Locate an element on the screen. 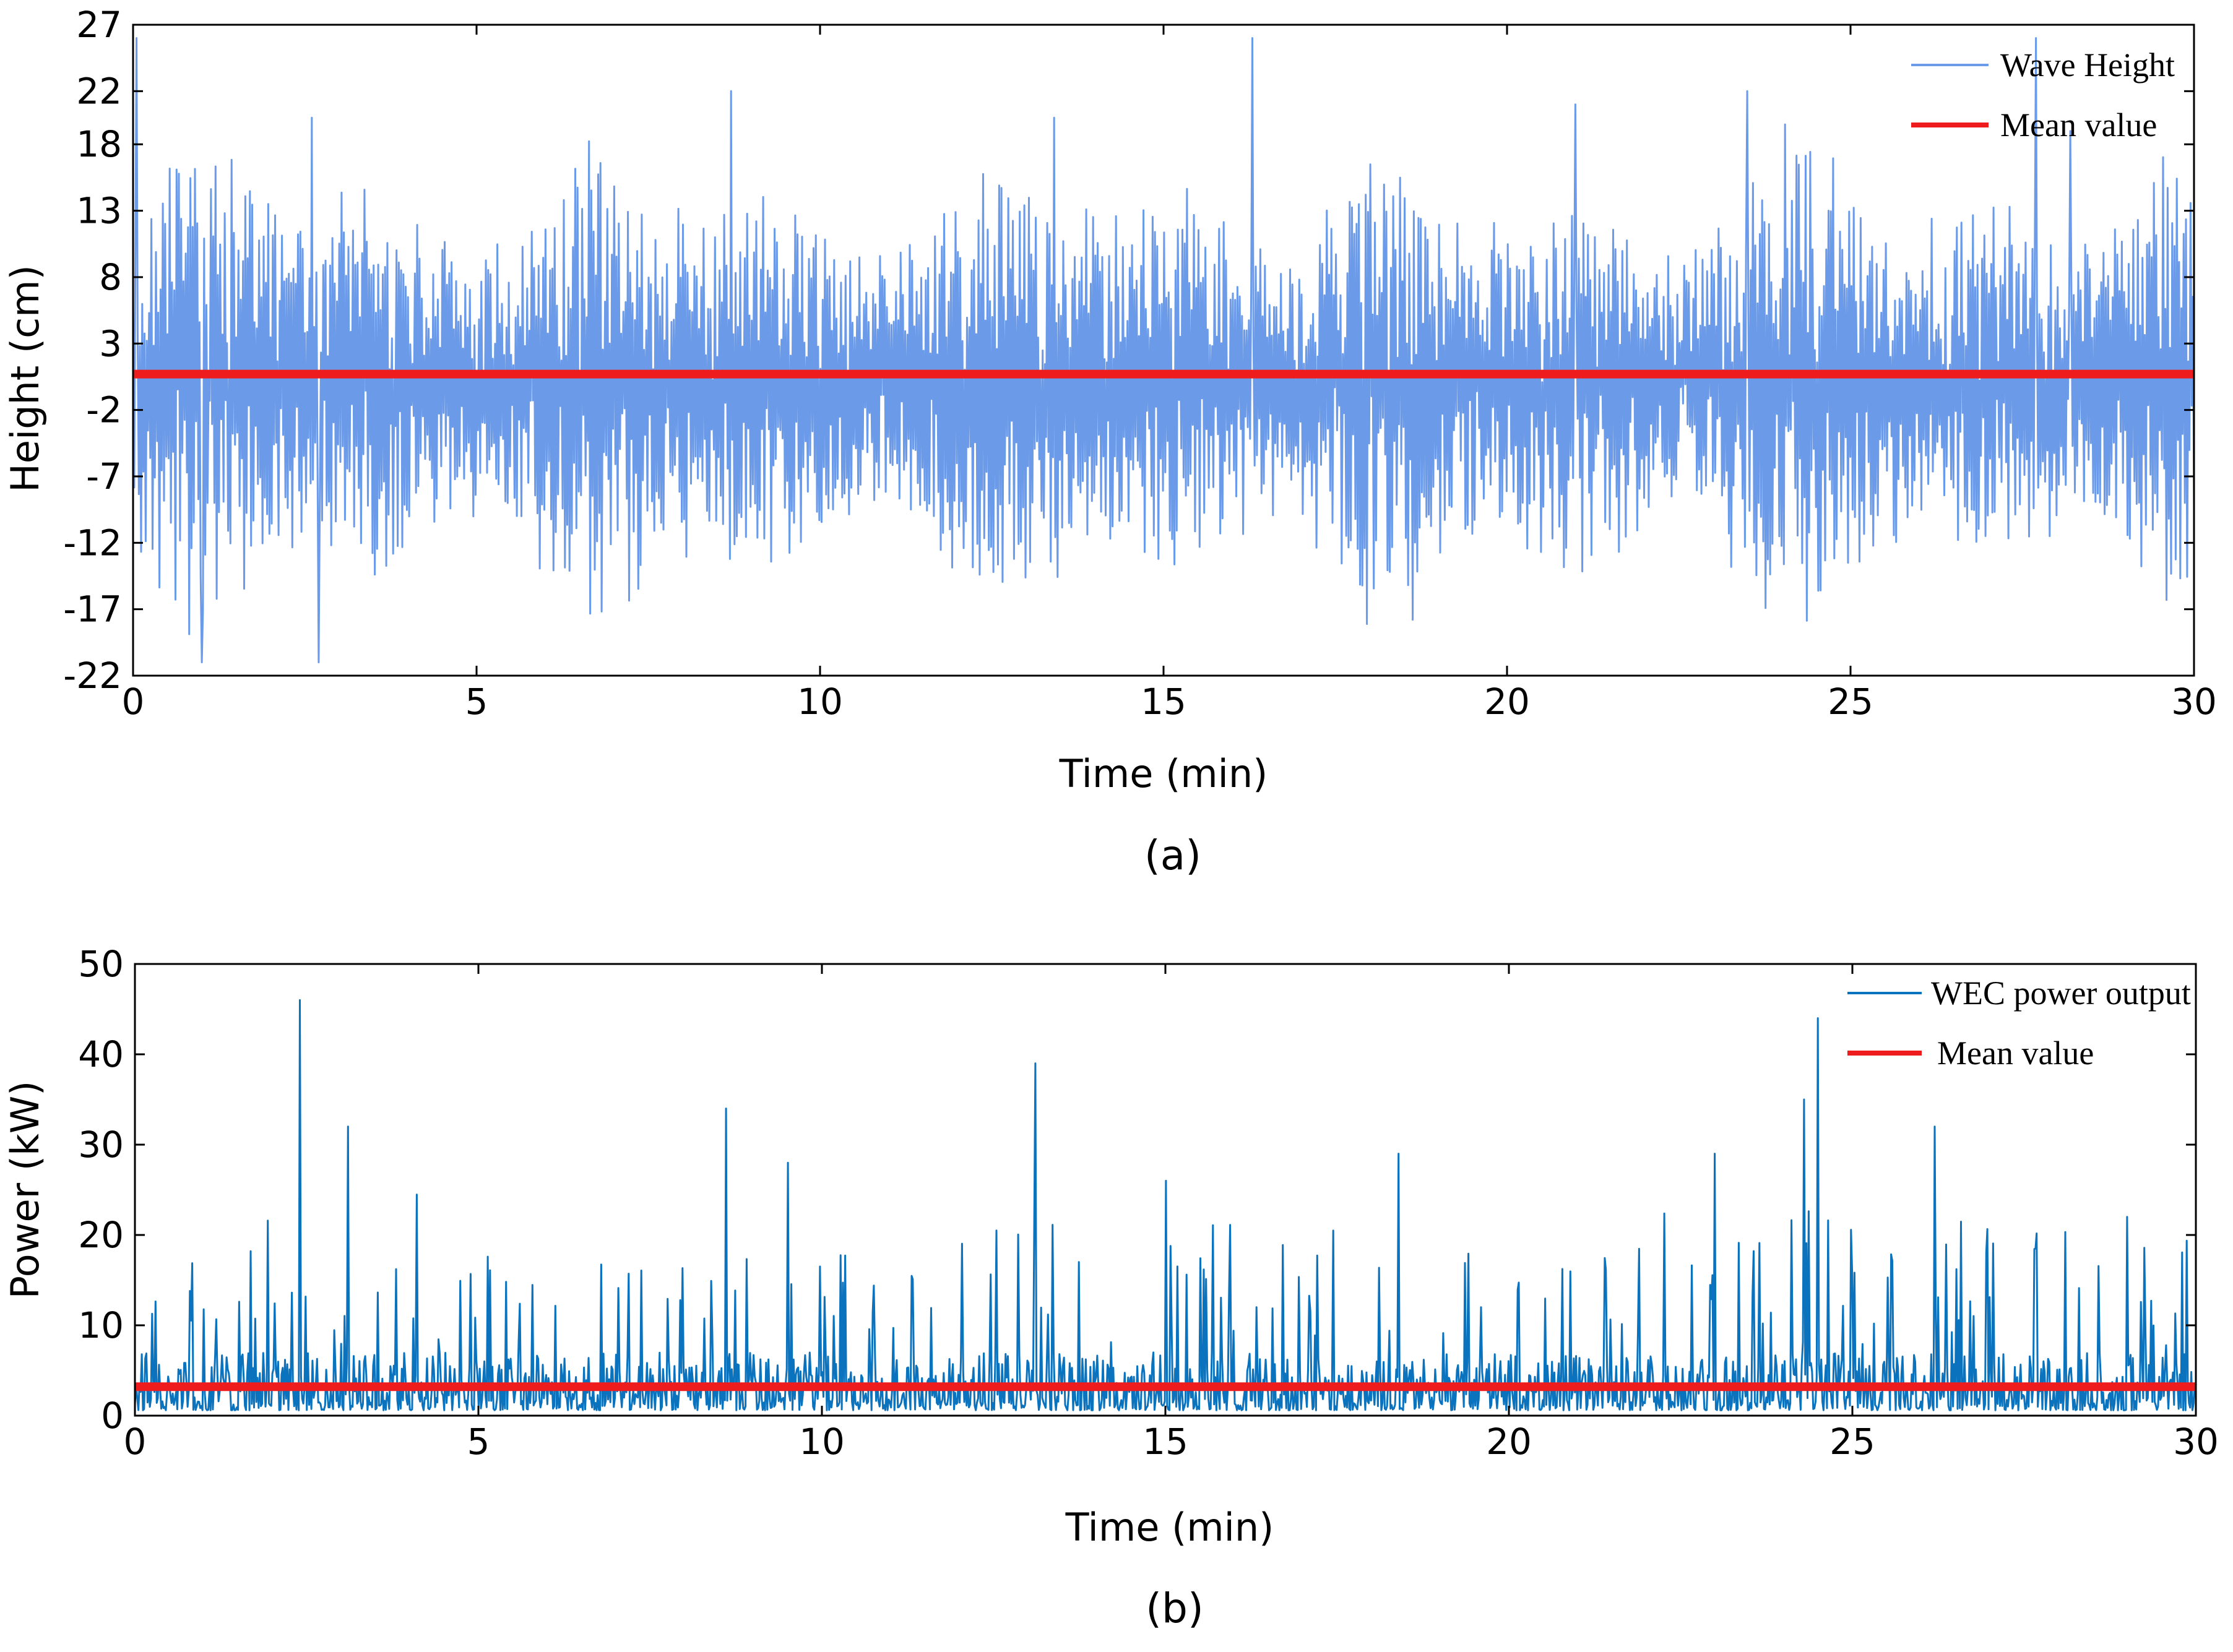 The image size is (2233, 1652). y-tick-label: 18 is located at coordinates (99, 144).